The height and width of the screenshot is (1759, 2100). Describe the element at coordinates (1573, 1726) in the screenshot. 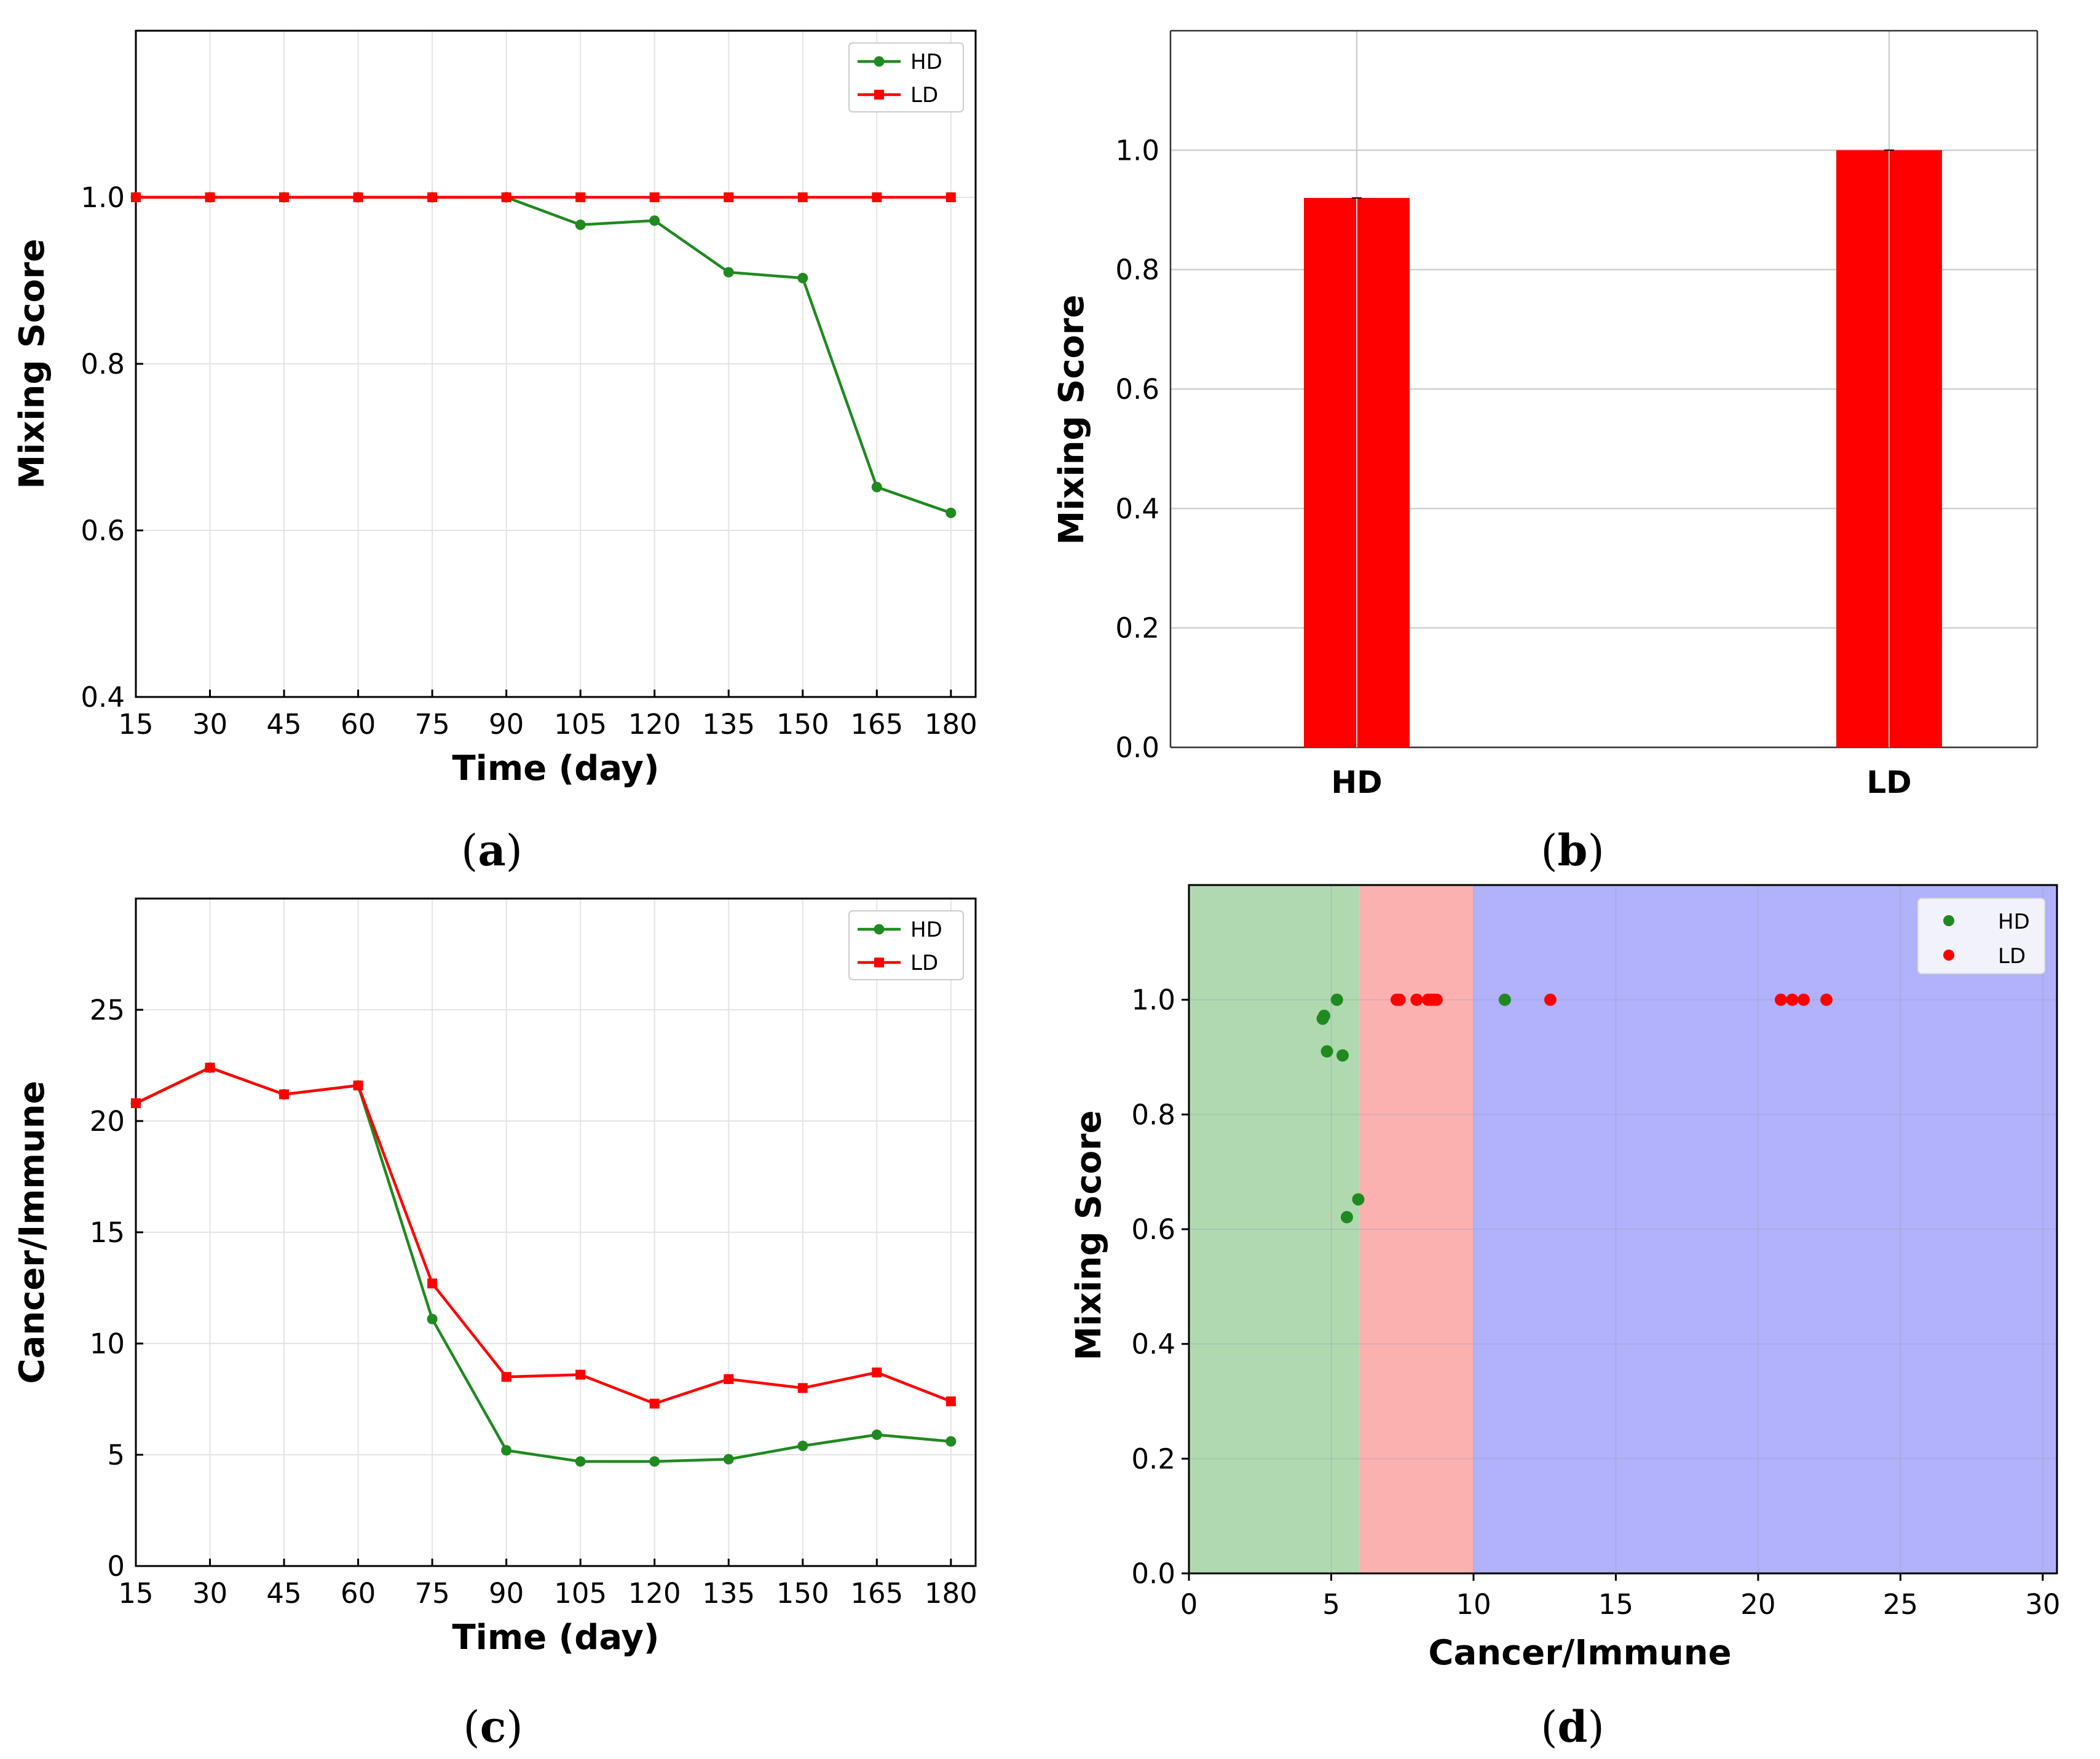

I see `panel-label-d: (d)` at that location.